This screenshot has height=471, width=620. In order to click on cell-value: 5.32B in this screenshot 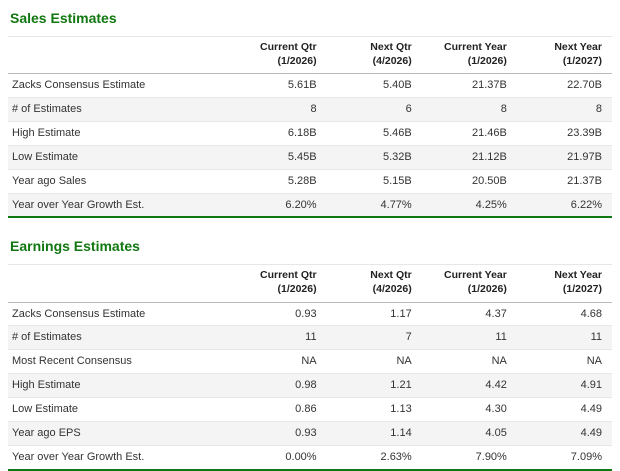, I will do `click(374, 157)`.